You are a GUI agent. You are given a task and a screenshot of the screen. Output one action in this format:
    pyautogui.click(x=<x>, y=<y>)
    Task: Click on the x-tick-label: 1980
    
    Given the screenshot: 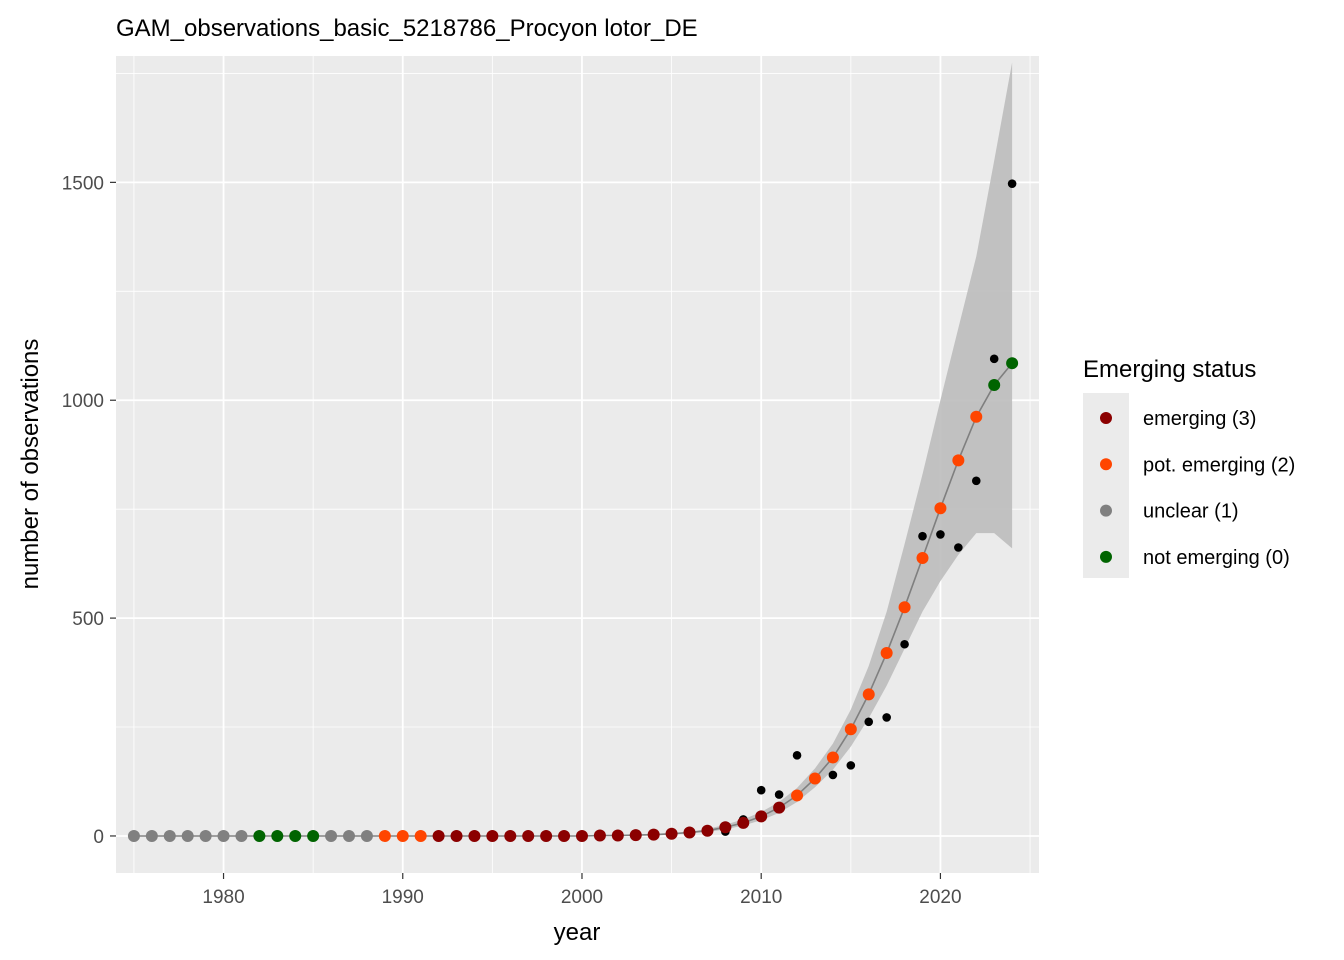 What is the action you would take?
    pyautogui.click(x=223, y=897)
    